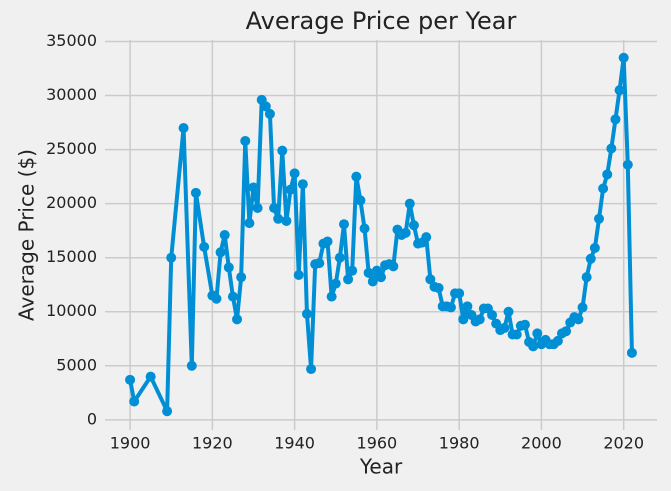 The height and width of the screenshot is (491, 671). I want to click on x-axis-label: Year, so click(381, 467).